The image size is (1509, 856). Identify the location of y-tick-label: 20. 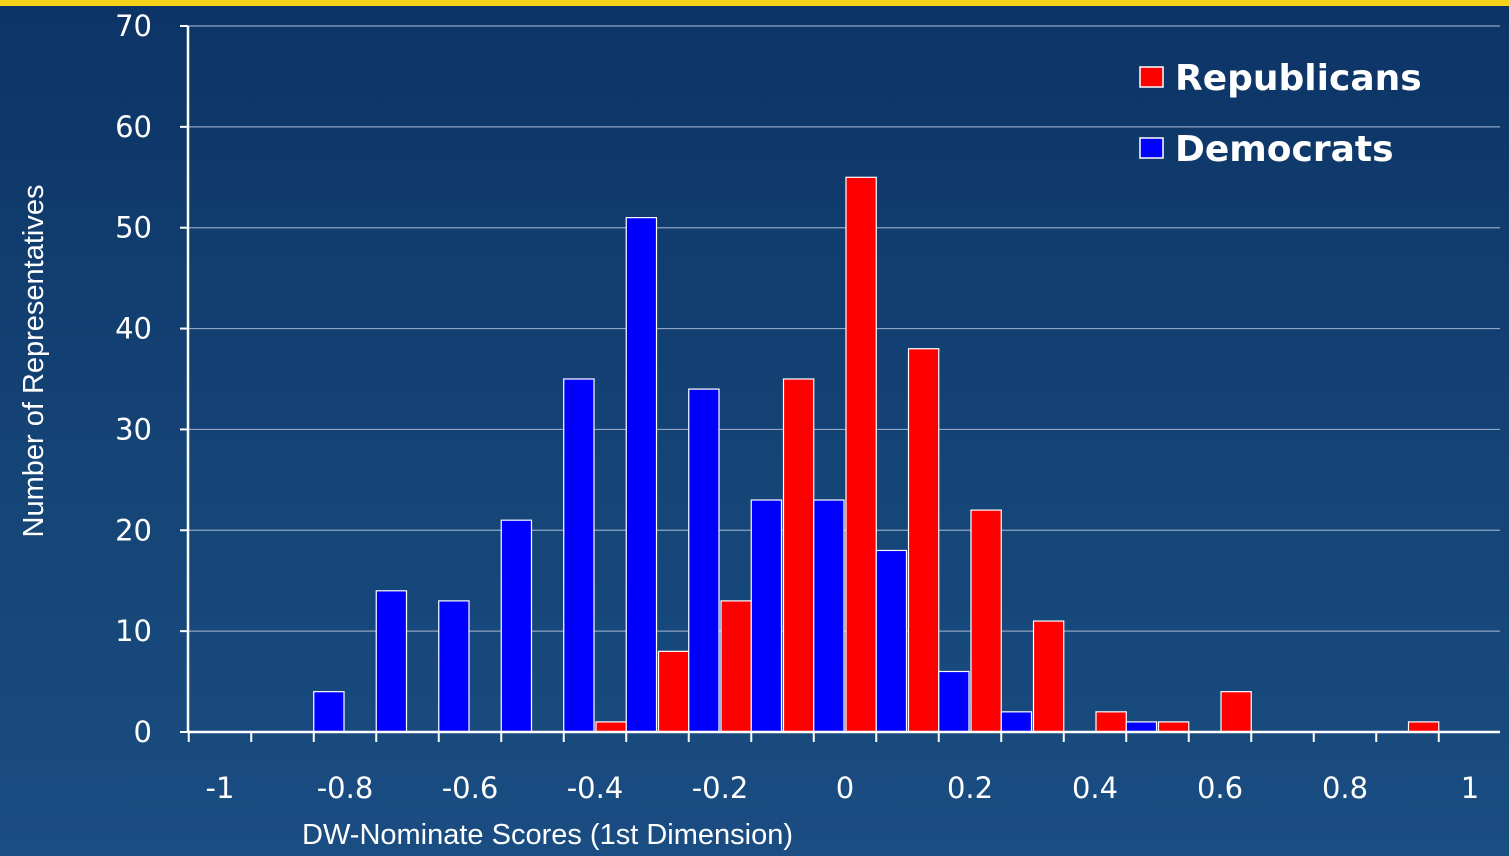
(133, 530).